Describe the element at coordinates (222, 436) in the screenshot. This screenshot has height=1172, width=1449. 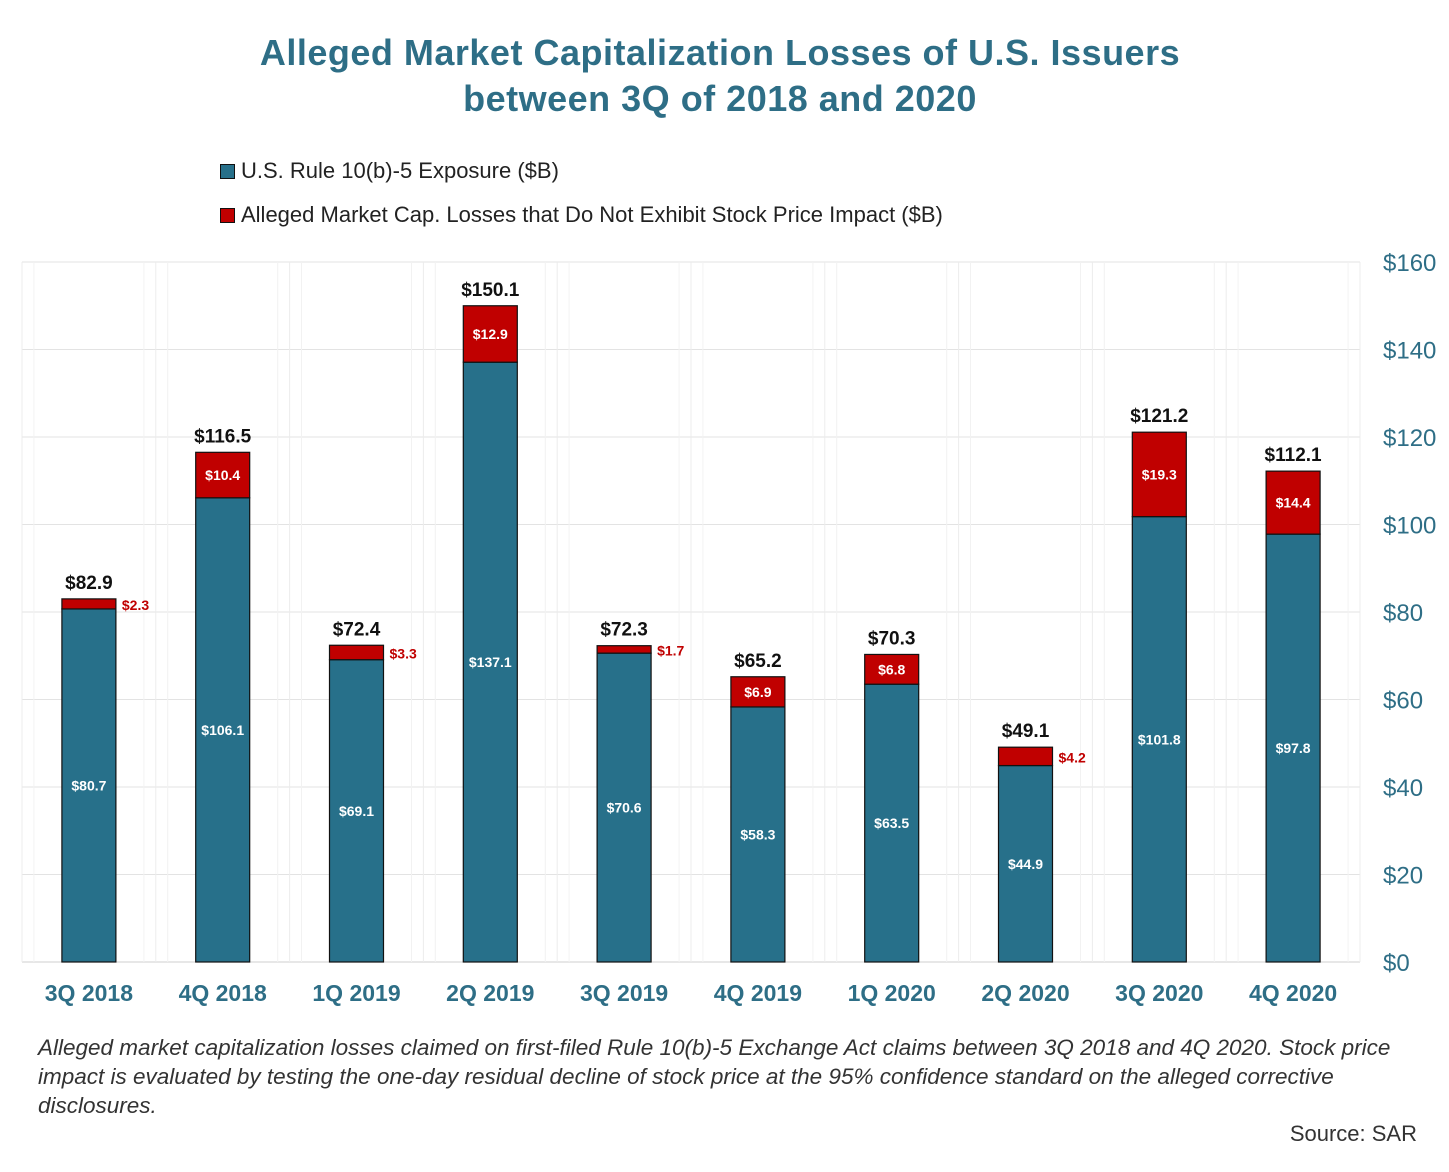
I see `data-label-total: $116.5` at that location.